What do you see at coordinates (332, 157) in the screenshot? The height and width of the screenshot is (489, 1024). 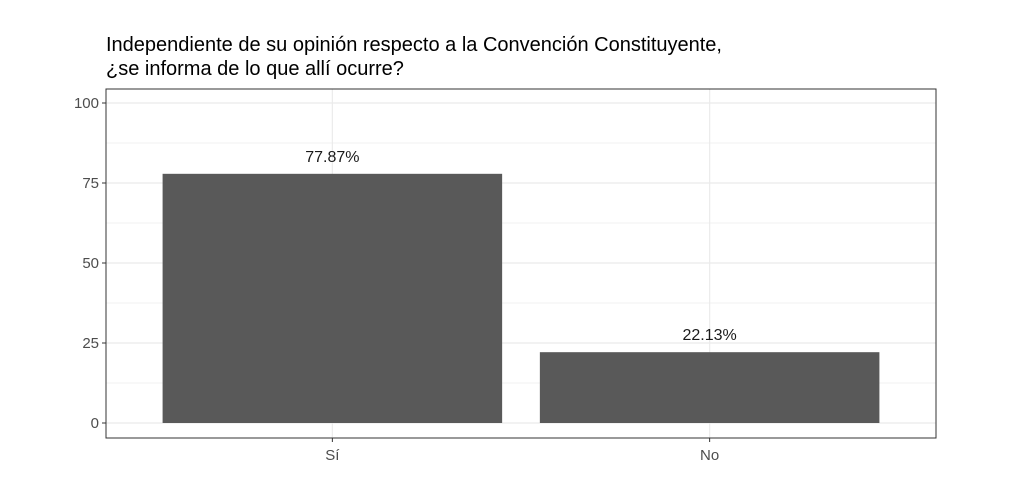 I see `bar-data-label: 77.87%` at bounding box center [332, 157].